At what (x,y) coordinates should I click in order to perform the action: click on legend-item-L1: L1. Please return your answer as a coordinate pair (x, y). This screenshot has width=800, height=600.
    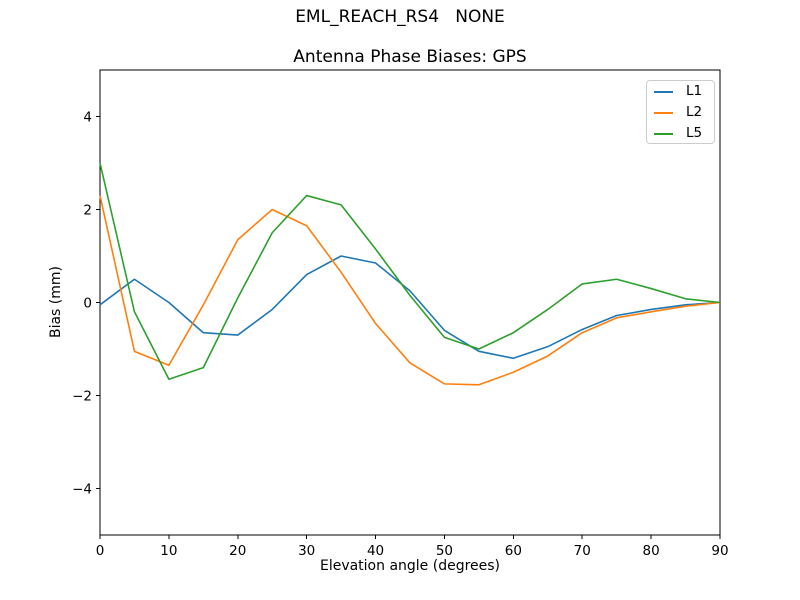
    Looking at the image, I should click on (680, 91).